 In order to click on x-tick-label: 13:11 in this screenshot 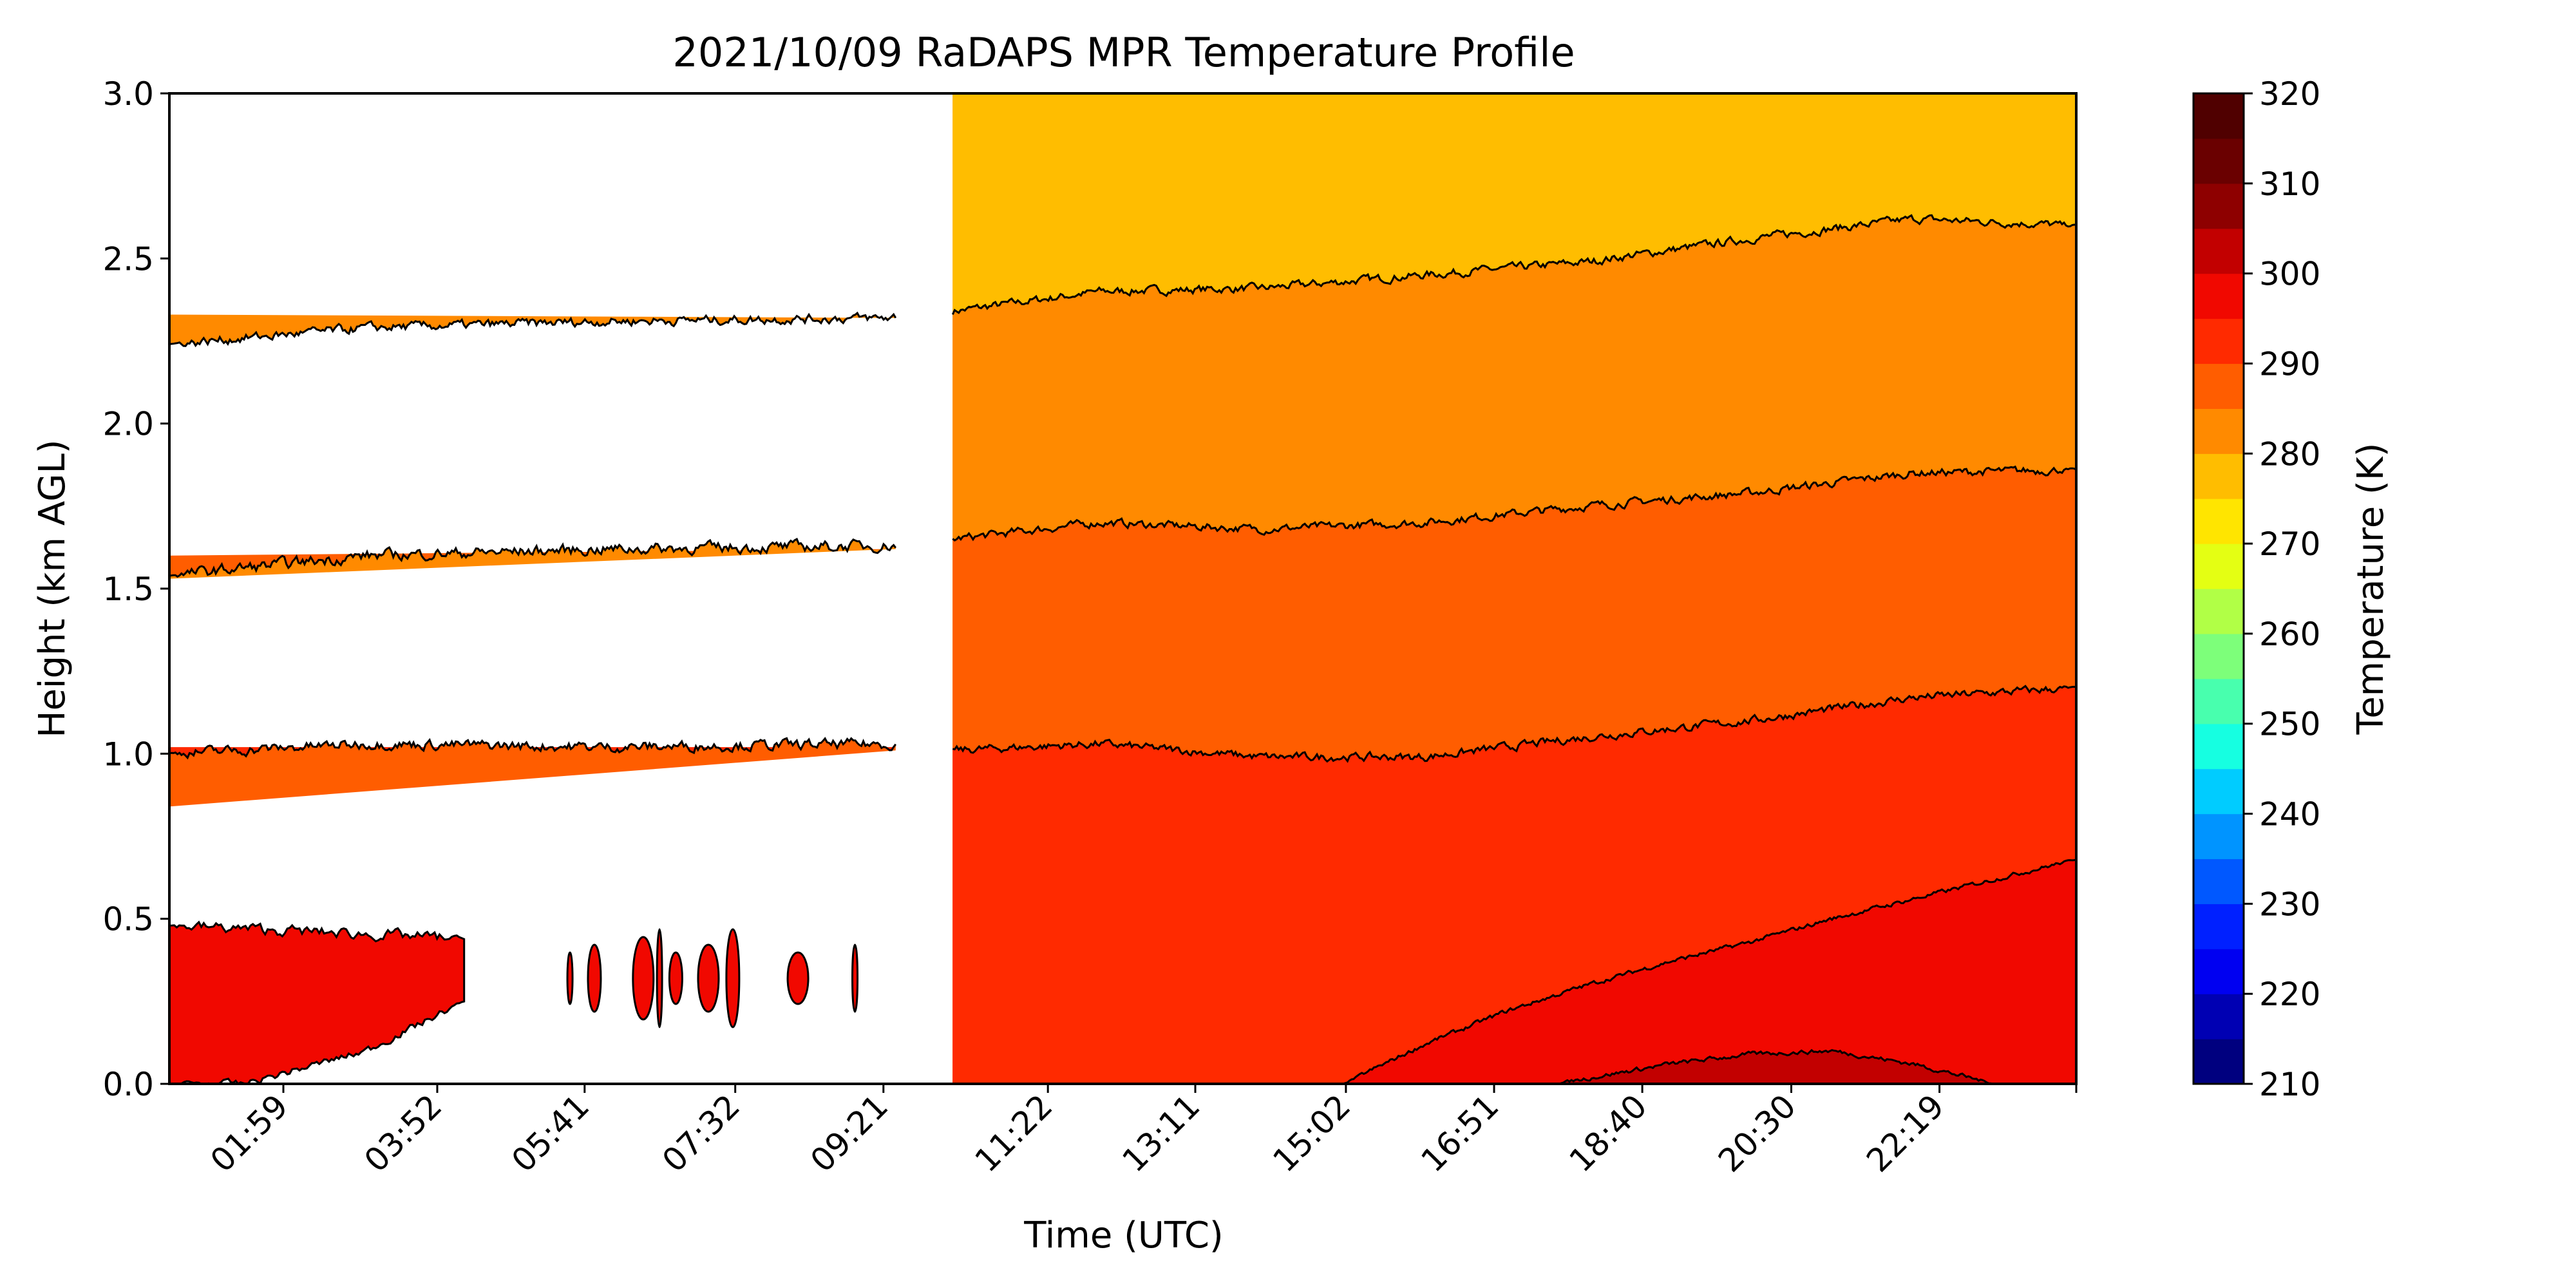, I will do `click(1161, 1133)`.